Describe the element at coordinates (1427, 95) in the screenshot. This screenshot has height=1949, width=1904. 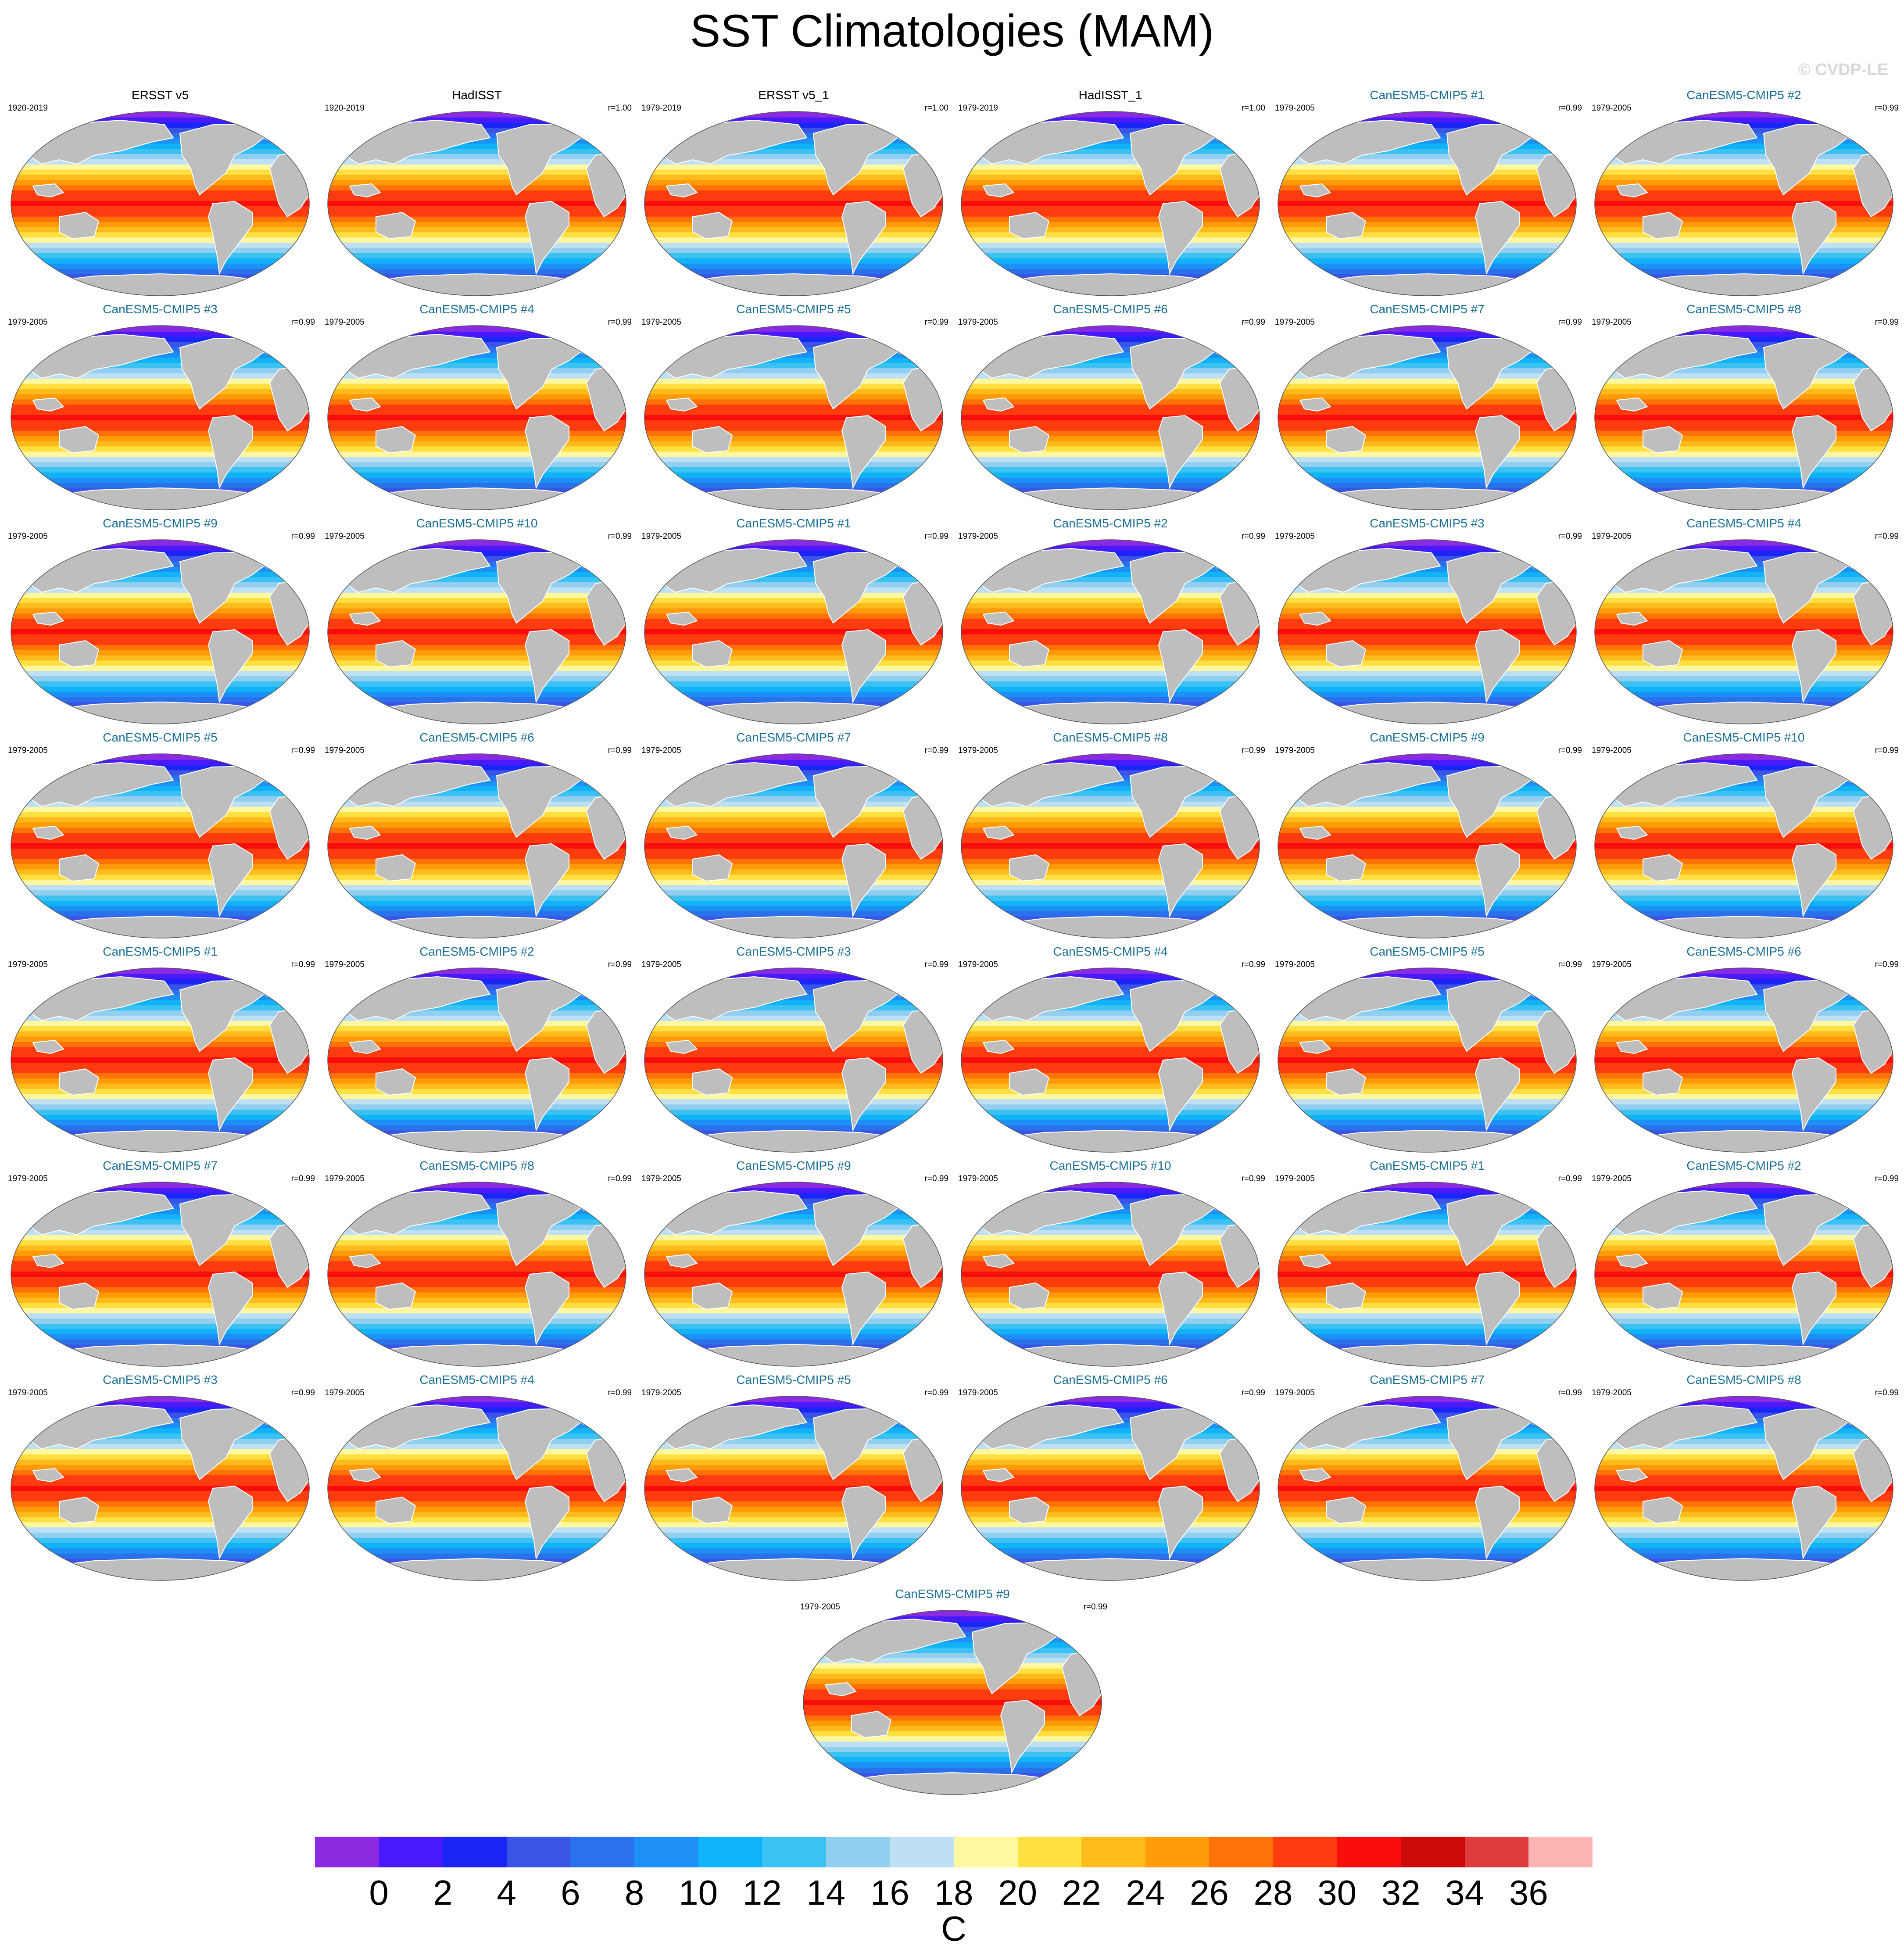
I see `panel-title: CanESM5-CMIP5 #1` at that location.